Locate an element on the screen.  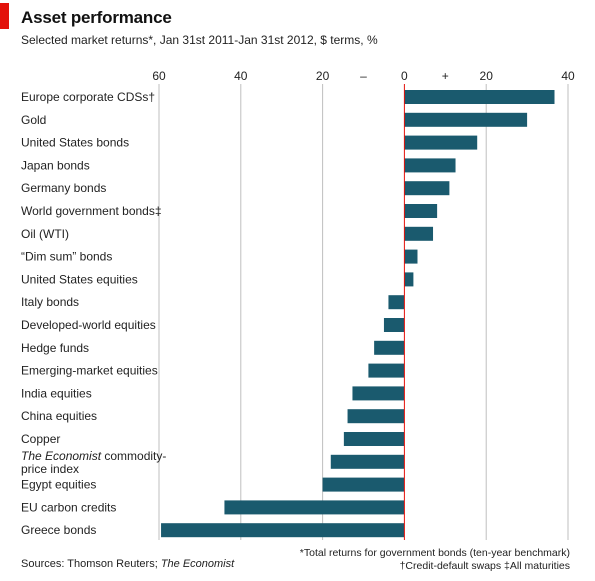
x-tick-labels: 60 40 20 – 0 +20 40 is located at coordinates (363, 76).